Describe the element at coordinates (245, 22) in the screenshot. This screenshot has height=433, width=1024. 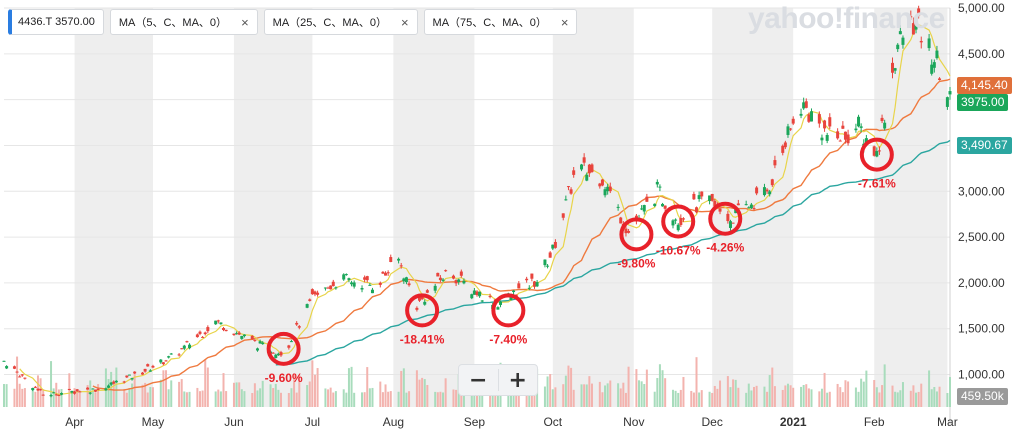
I see `remove-ma5-icon: ×` at that location.